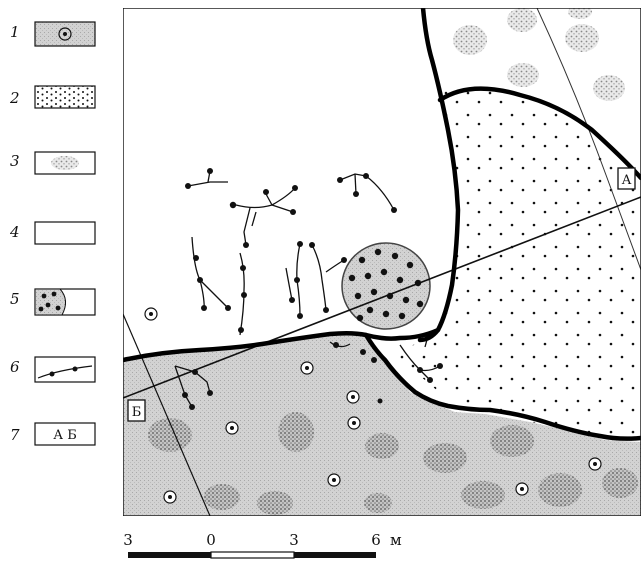 The image size is (644, 570). I want to click on legend-item-1: 1, so click(53, 34).